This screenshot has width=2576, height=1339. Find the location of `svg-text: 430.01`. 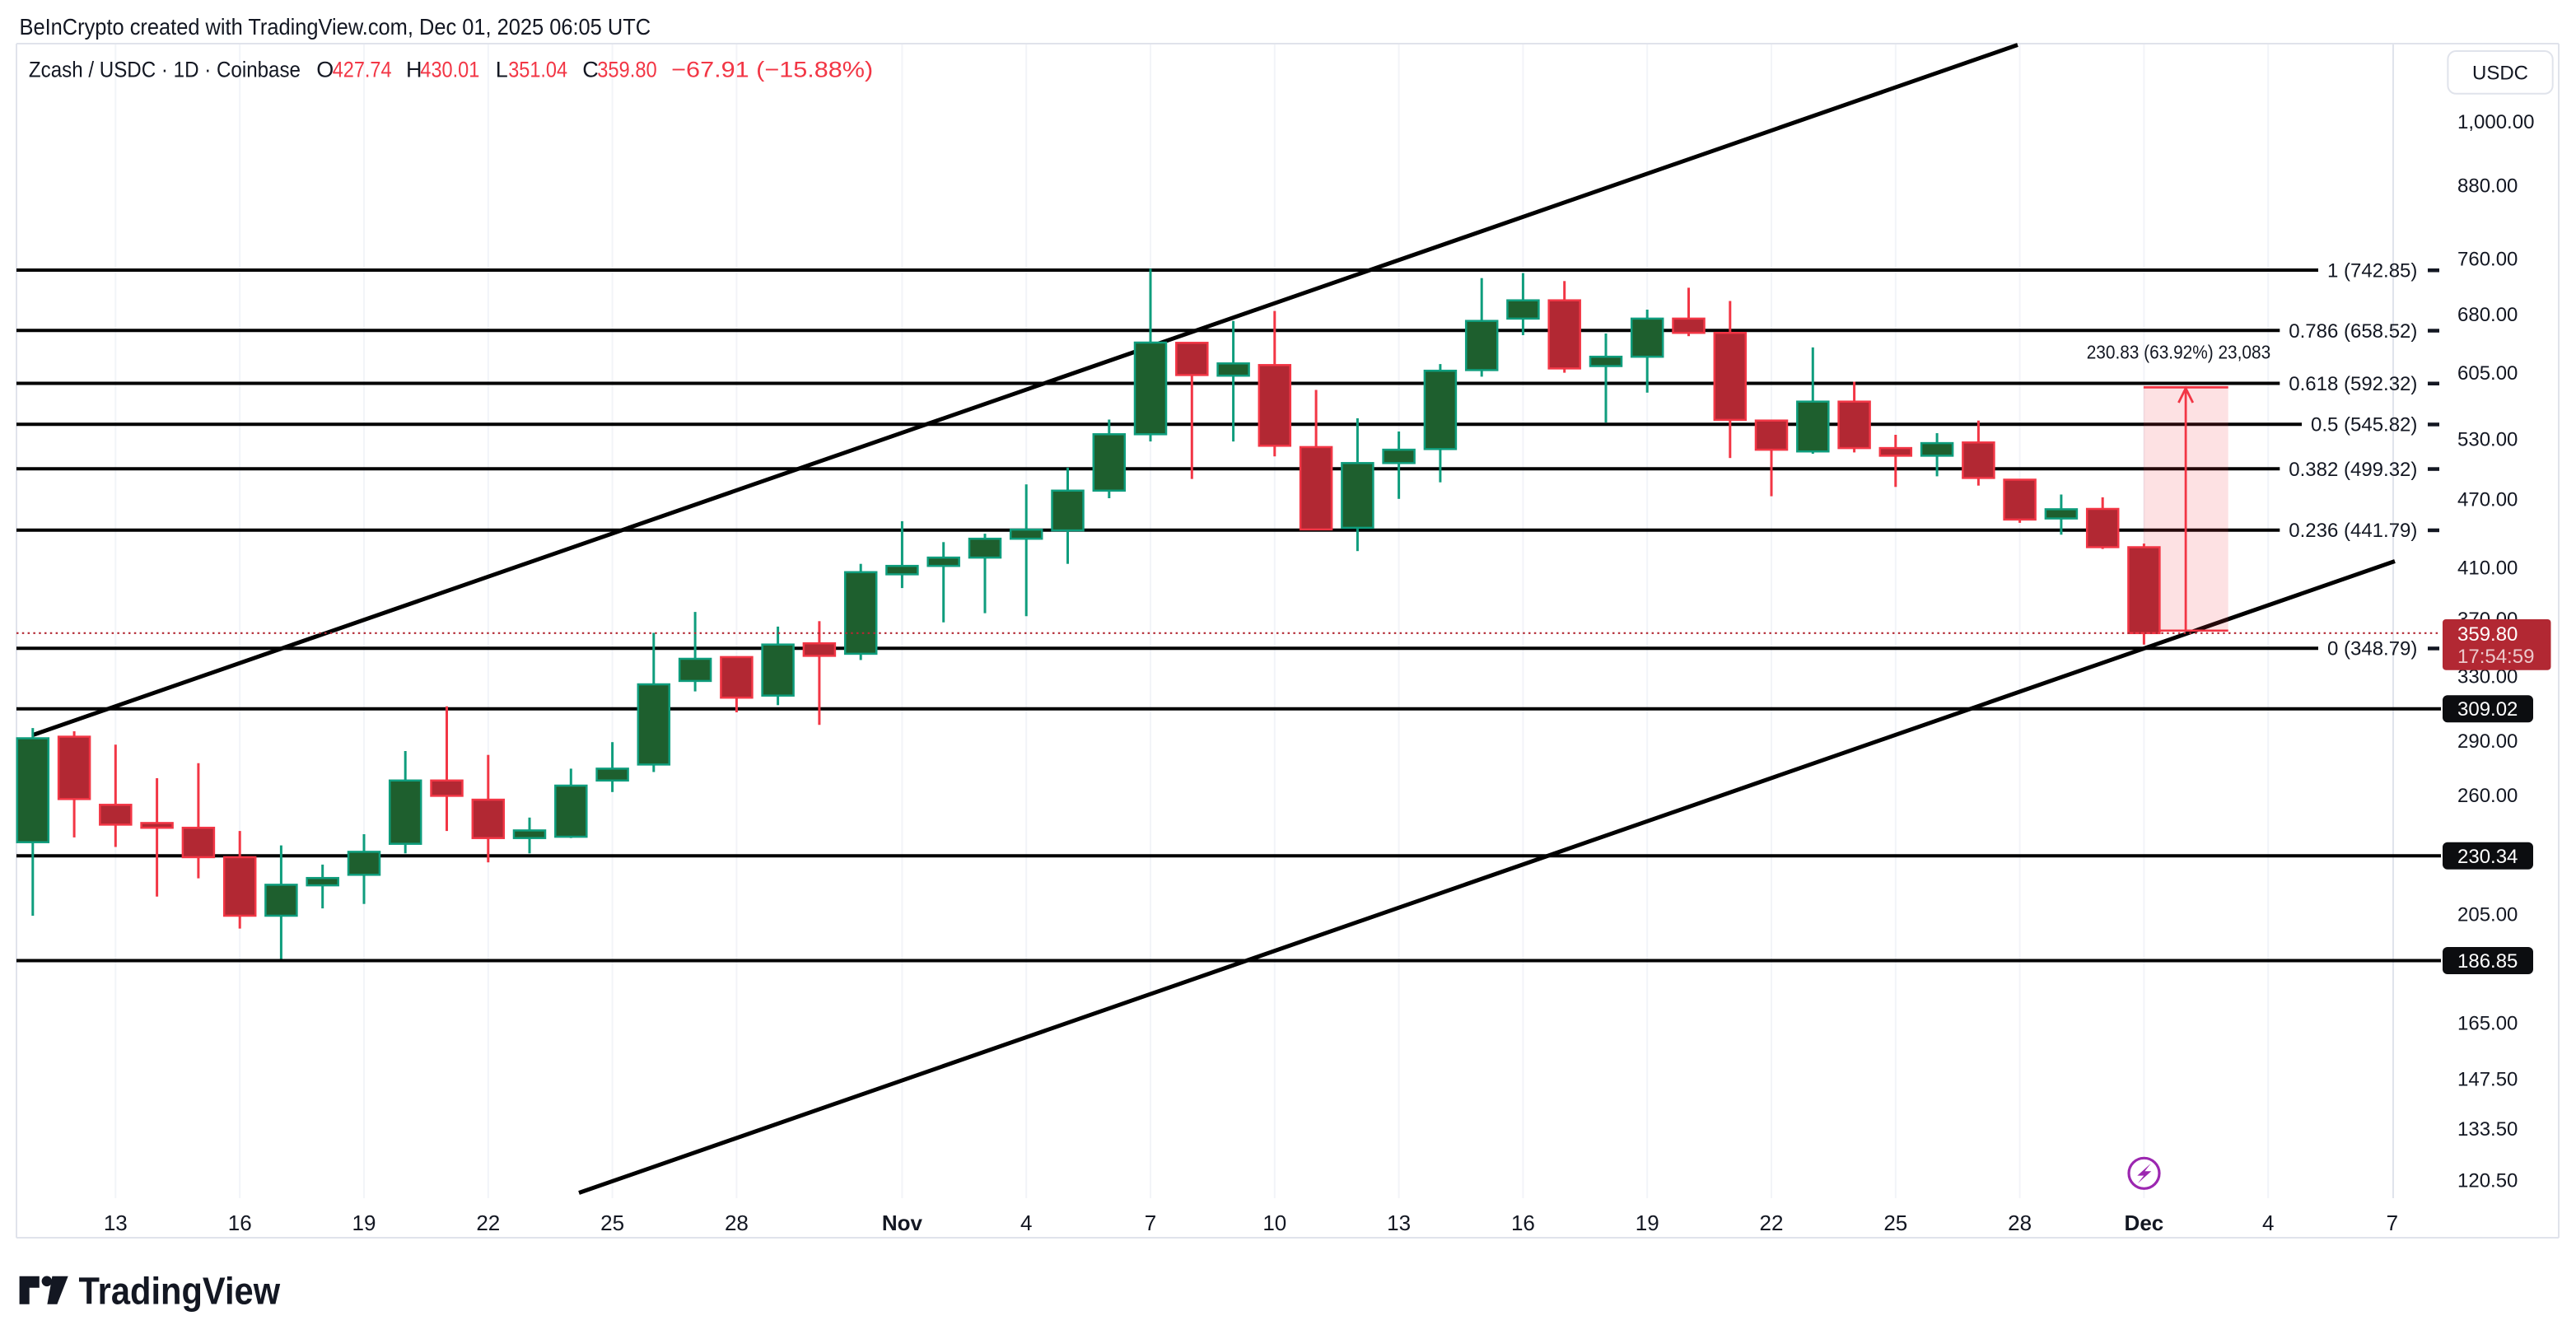

svg-text: 430.01 is located at coordinates (449, 70).